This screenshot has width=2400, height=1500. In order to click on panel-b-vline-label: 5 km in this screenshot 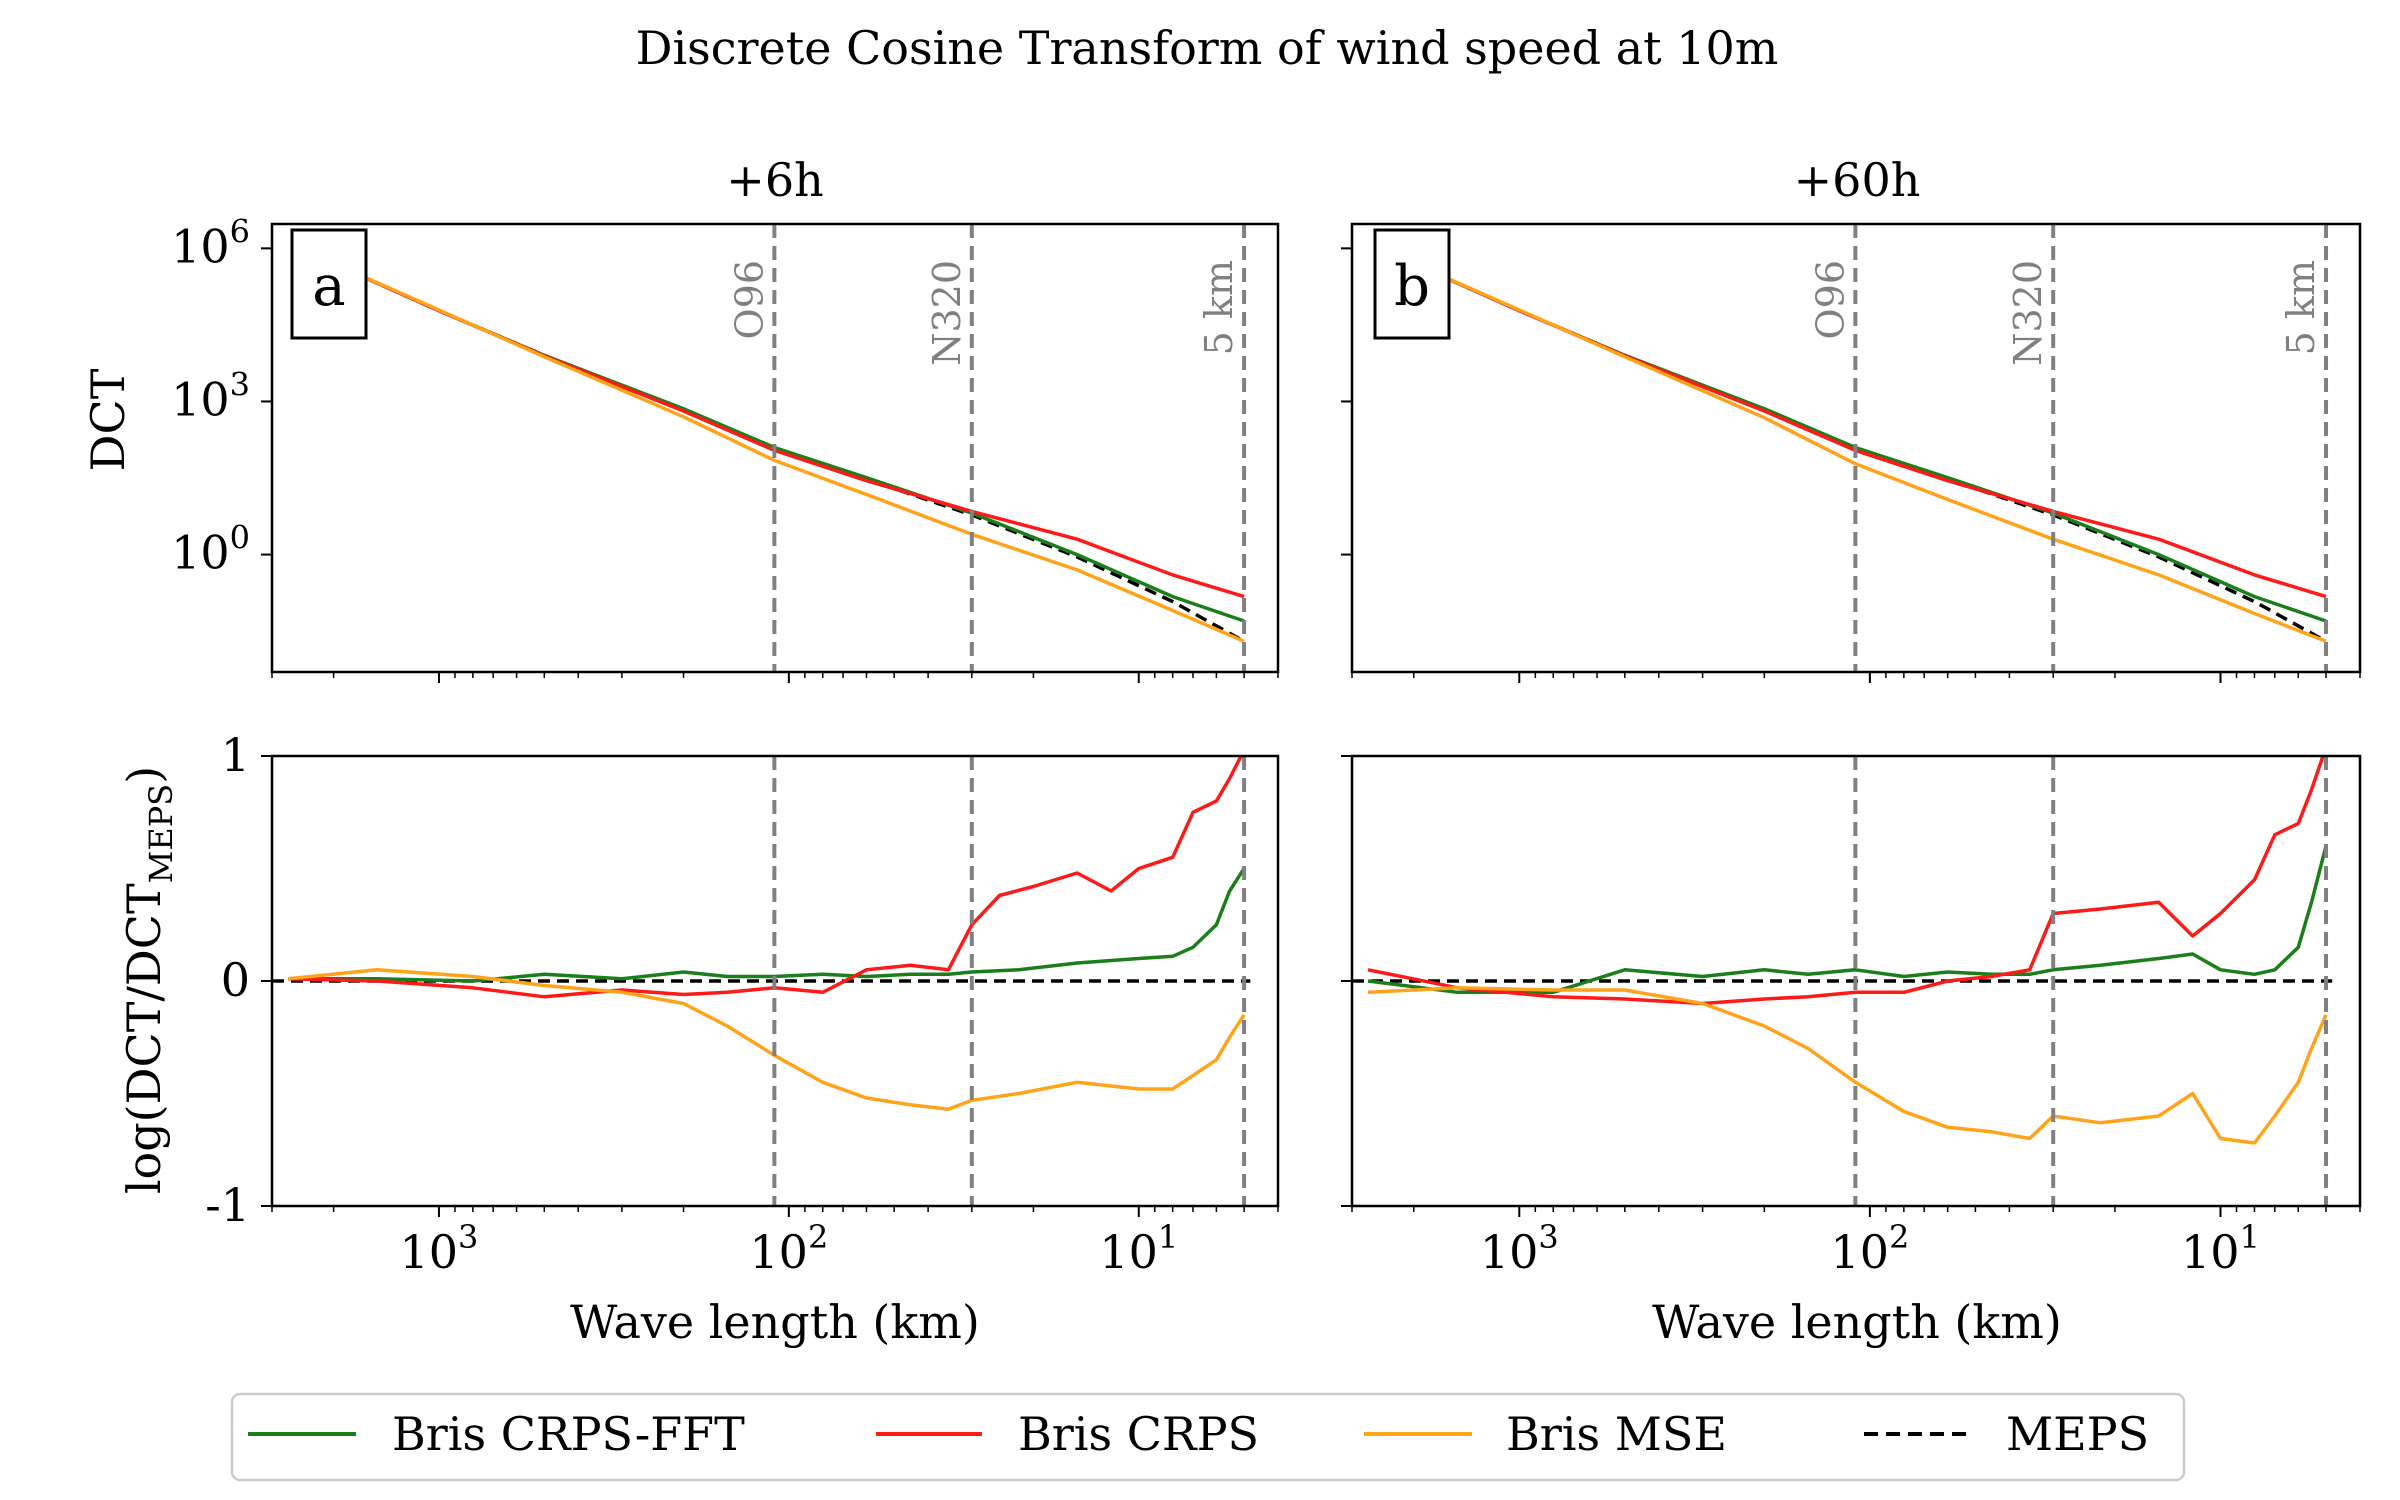, I will do `click(2301, 307)`.